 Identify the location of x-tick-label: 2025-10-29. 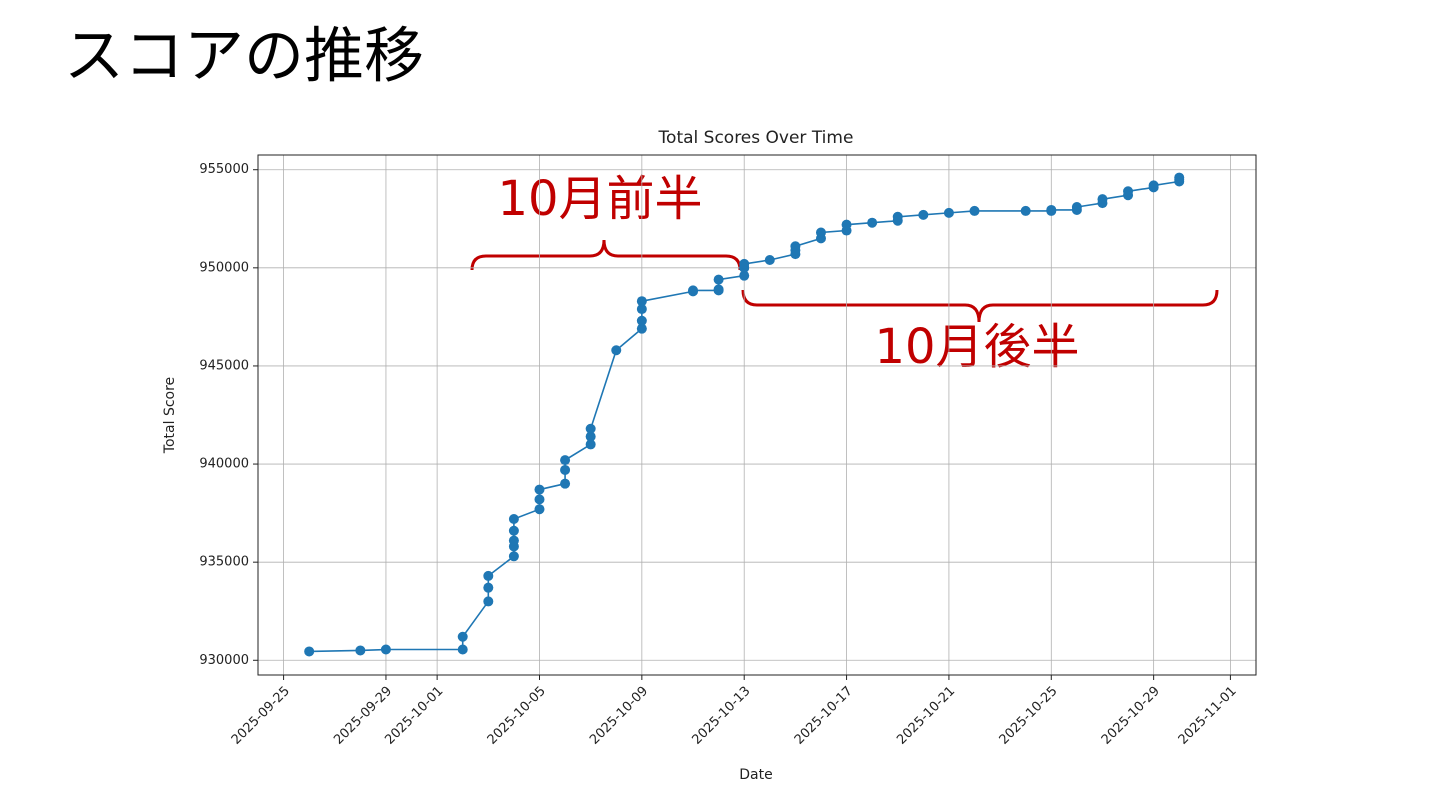
(1131, 716).